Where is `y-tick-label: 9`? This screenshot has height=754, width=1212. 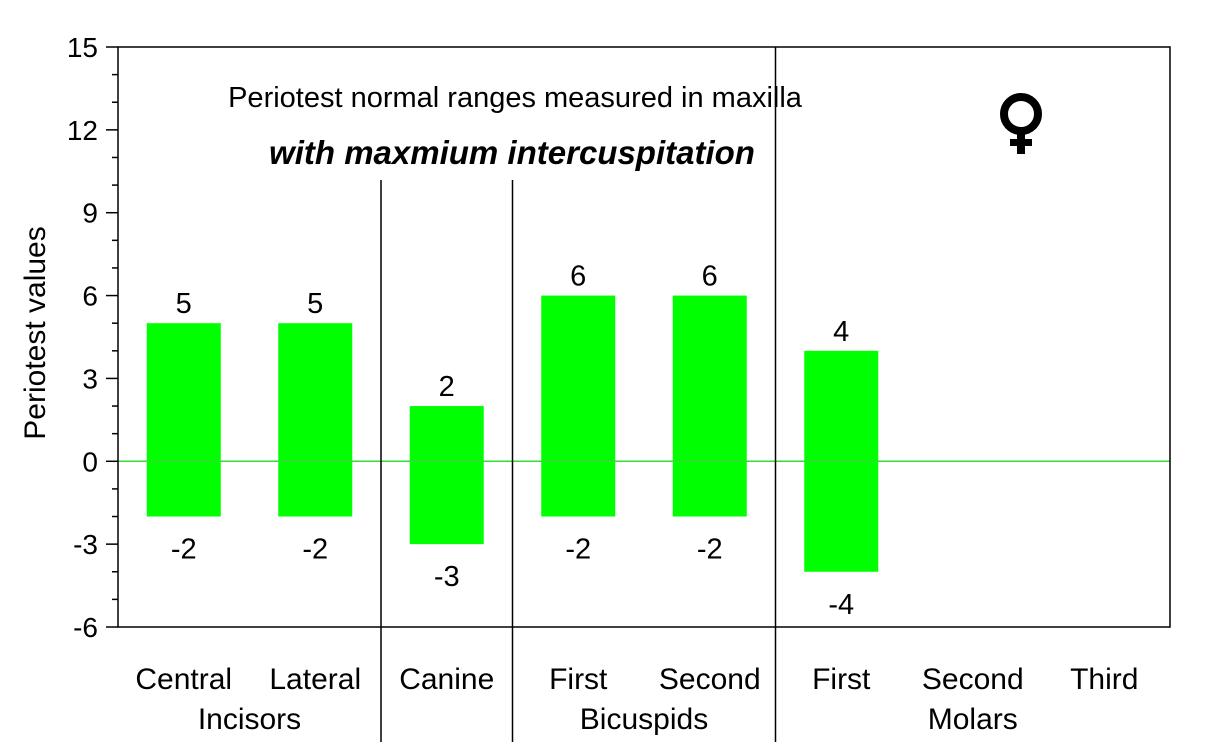 y-tick-label: 9 is located at coordinates (90, 213).